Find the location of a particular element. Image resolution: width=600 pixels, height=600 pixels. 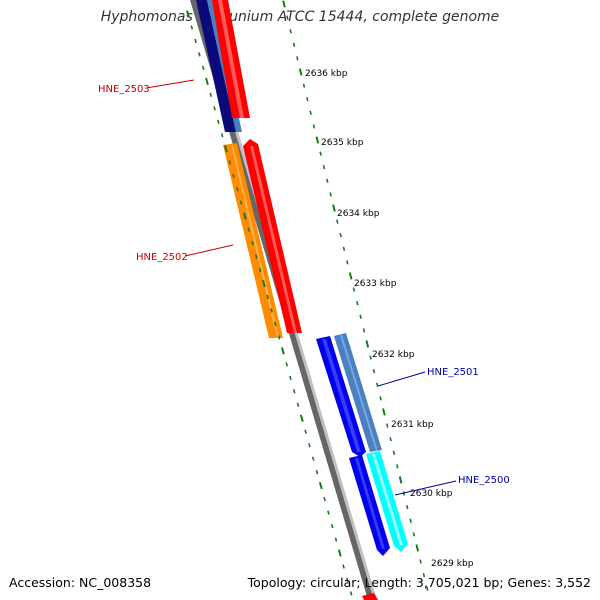

gene-hne-2503-forward-shade is located at coordinates (231, 59).